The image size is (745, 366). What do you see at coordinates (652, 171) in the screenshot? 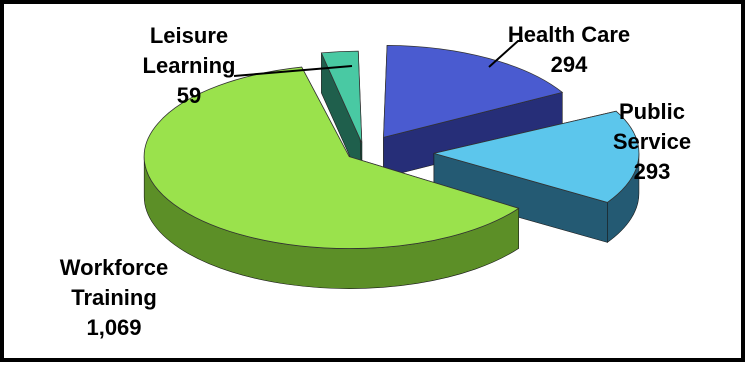
I see `slice-value-1: 293` at bounding box center [652, 171].